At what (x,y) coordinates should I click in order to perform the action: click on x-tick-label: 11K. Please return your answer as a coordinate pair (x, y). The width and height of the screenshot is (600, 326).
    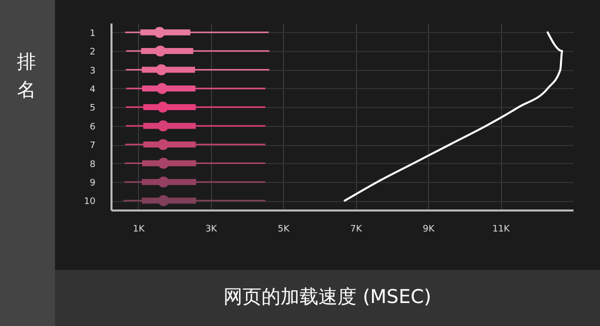
    Looking at the image, I should click on (501, 229).